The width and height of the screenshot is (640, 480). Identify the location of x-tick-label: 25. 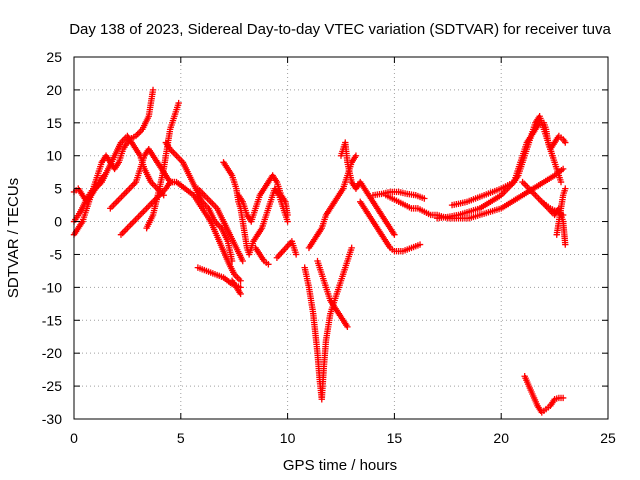
(608, 438).